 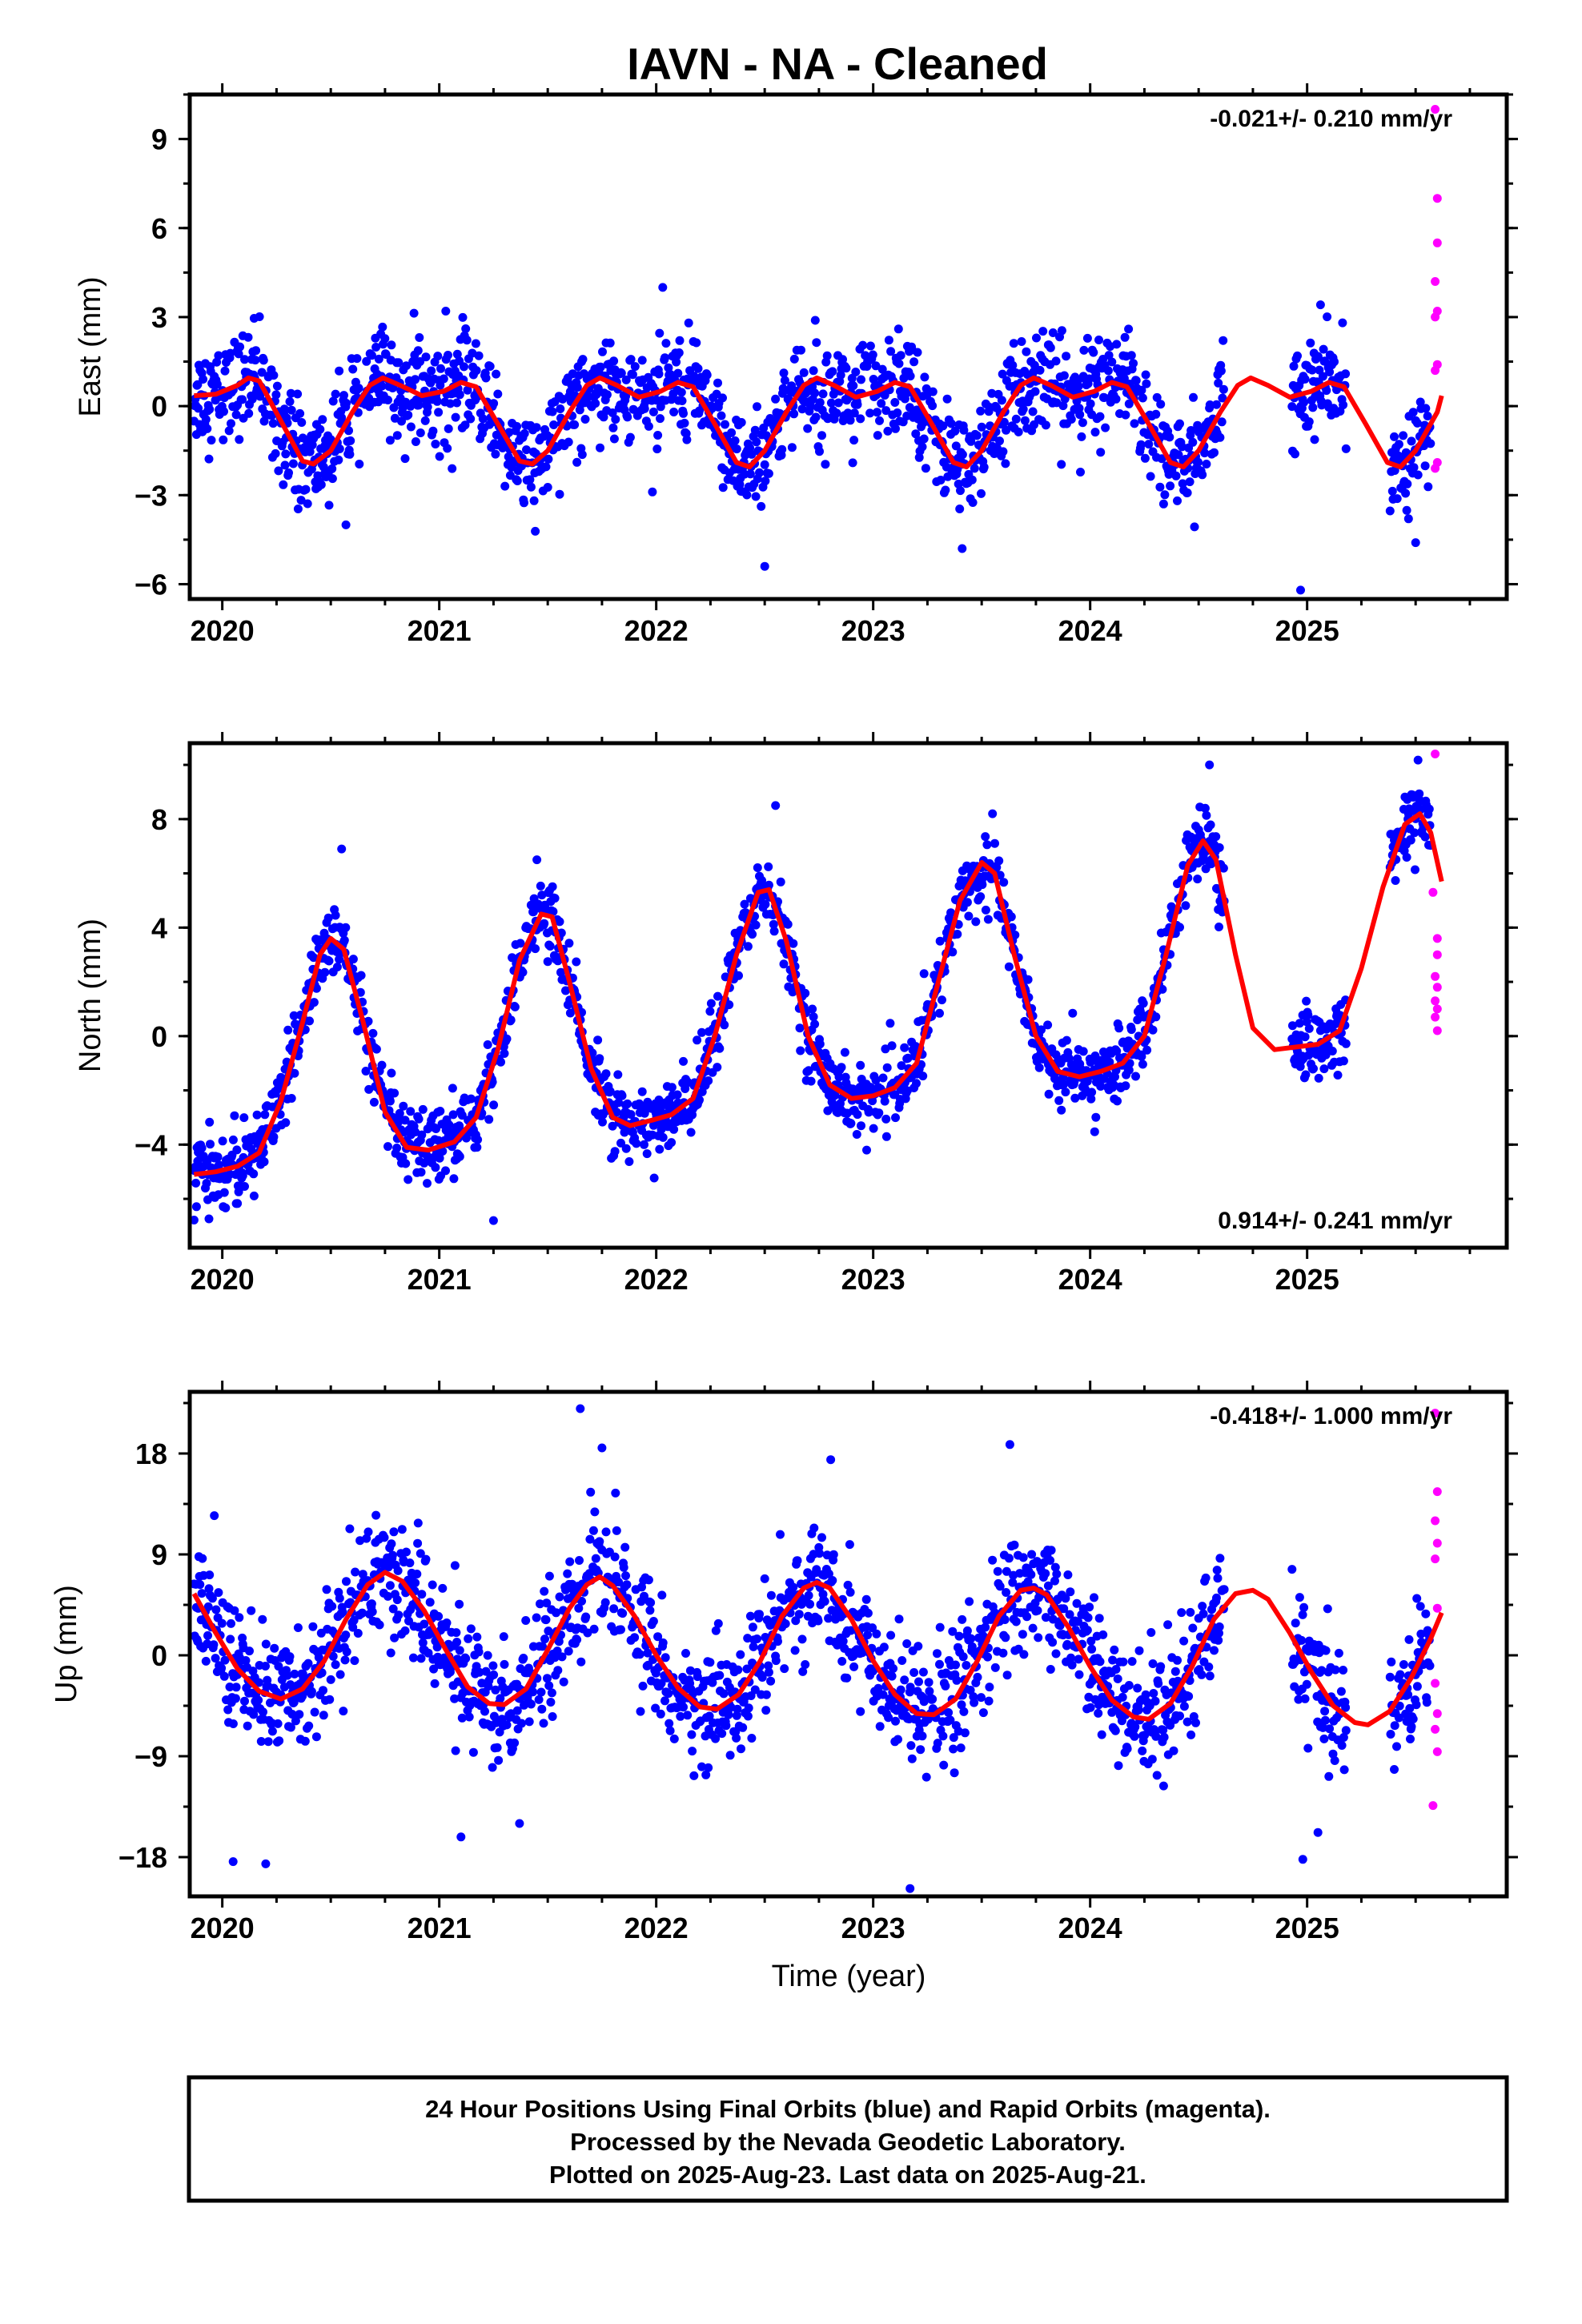 I want to click on east-y-axis-label: East (mm), so click(x=91, y=346).